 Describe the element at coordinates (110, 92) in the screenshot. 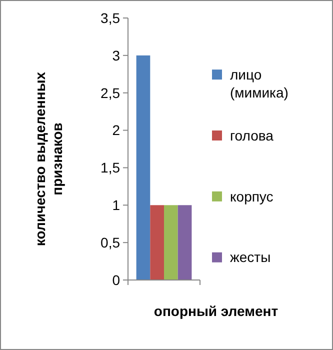

I see `y-tick-label: 2,5` at that location.